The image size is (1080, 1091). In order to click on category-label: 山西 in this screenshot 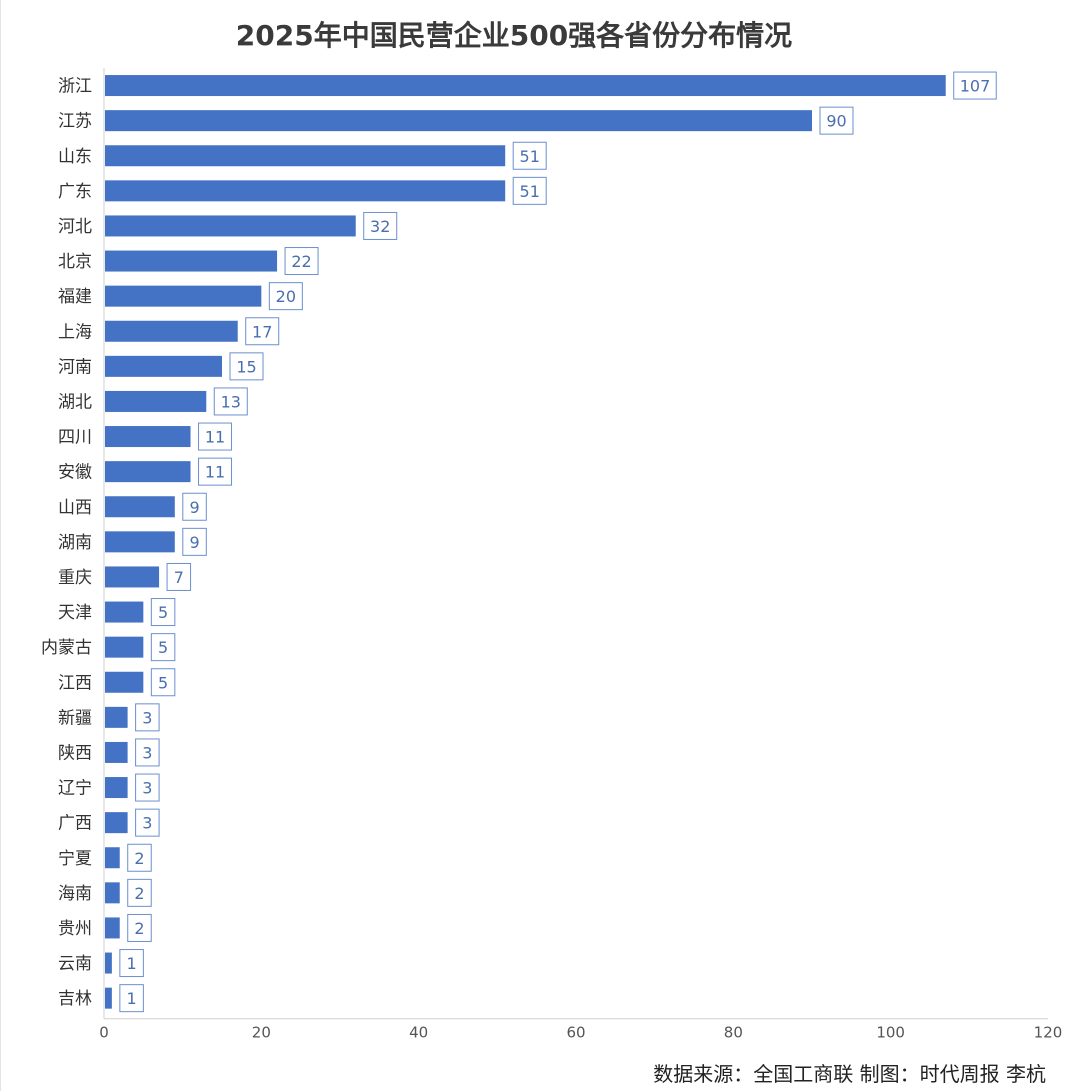, I will do `click(75, 508)`.